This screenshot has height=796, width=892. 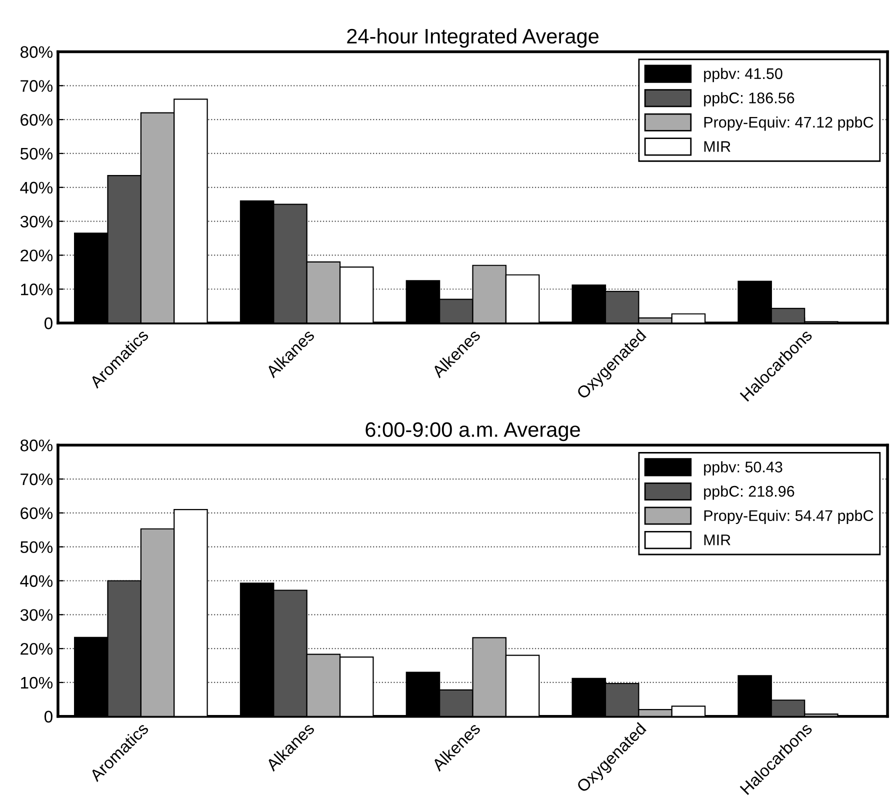 I want to click on legend-label: ppbv: 41.50, so click(x=743, y=75).